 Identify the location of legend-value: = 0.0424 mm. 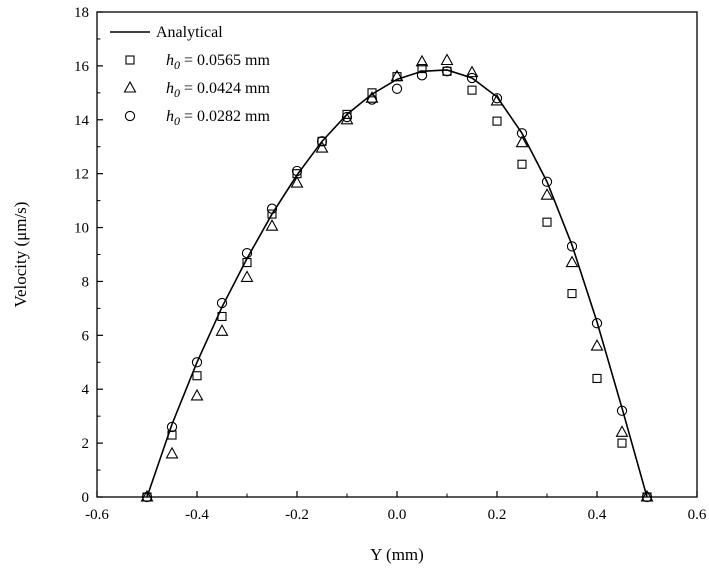
(225, 88).